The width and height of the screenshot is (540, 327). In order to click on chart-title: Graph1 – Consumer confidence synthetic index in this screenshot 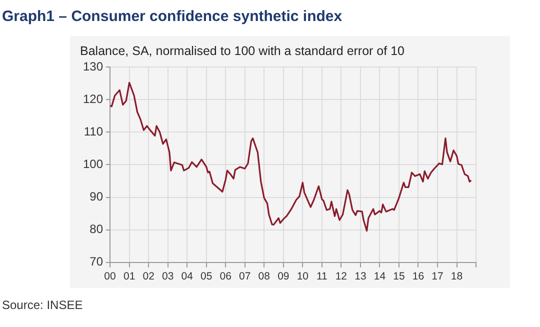, I will do `click(172, 16)`.